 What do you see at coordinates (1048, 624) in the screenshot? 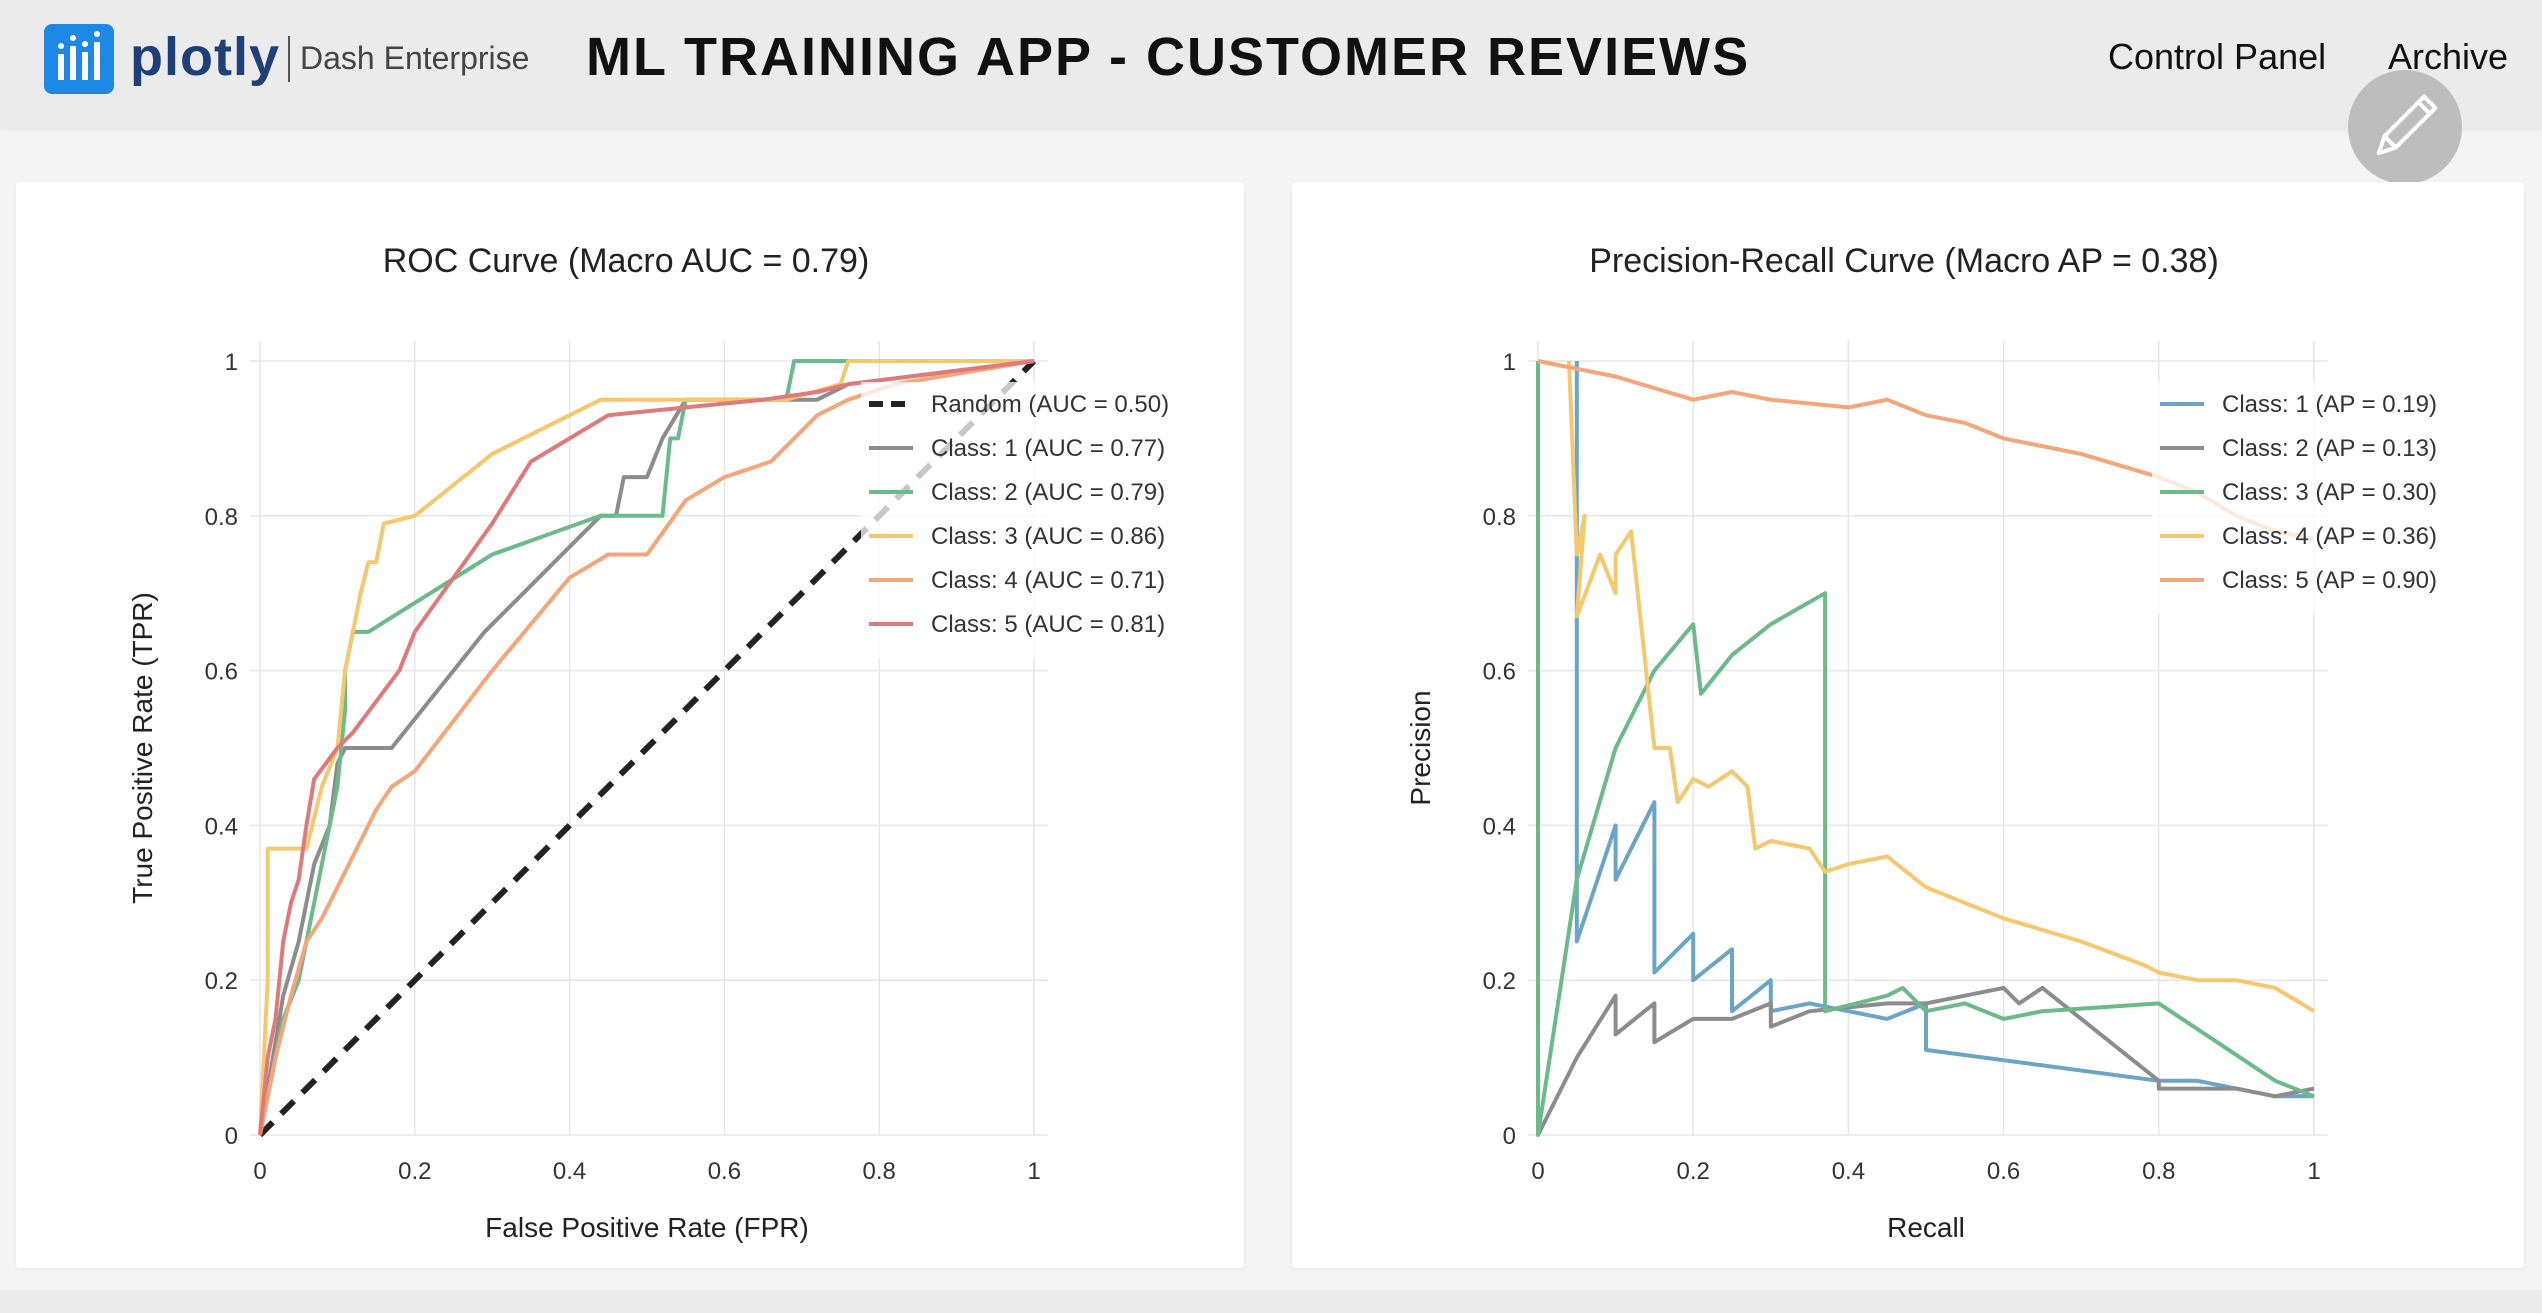
I see `legend-entry: Class: 5 (AUC = 0.81)` at bounding box center [1048, 624].